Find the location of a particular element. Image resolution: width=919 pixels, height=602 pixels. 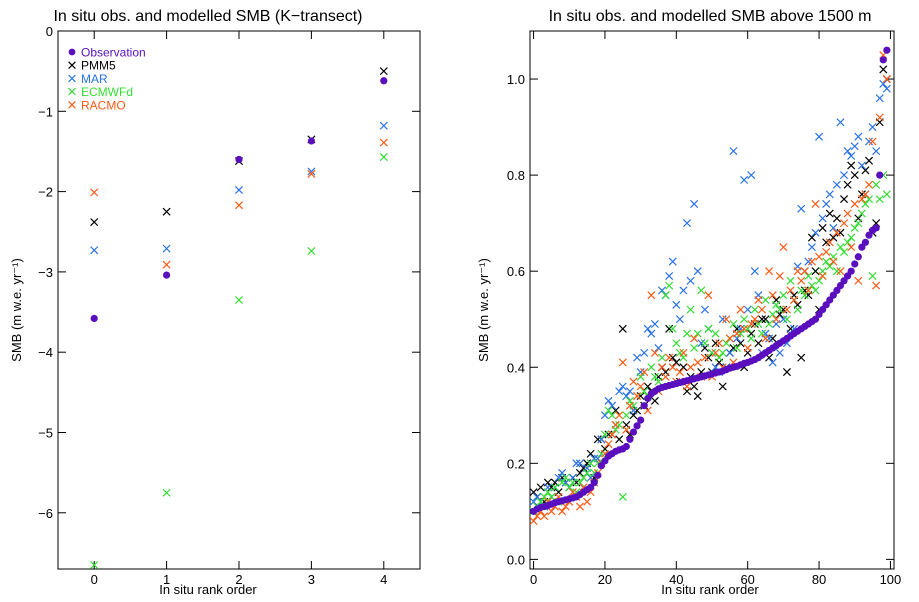

left-x-tick-label: 1 is located at coordinates (166, 579).